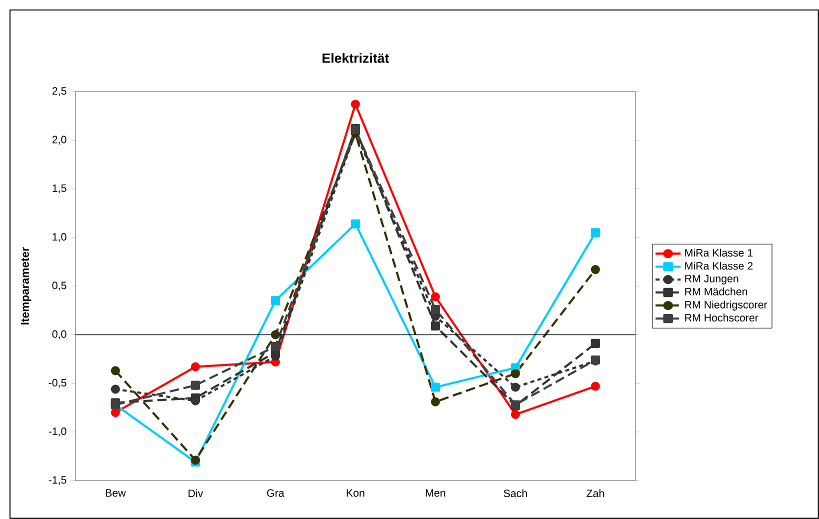 Image resolution: width=819 pixels, height=519 pixels. Describe the element at coordinates (59, 335) in the screenshot. I see `y-tick-label: 0,0` at that location.